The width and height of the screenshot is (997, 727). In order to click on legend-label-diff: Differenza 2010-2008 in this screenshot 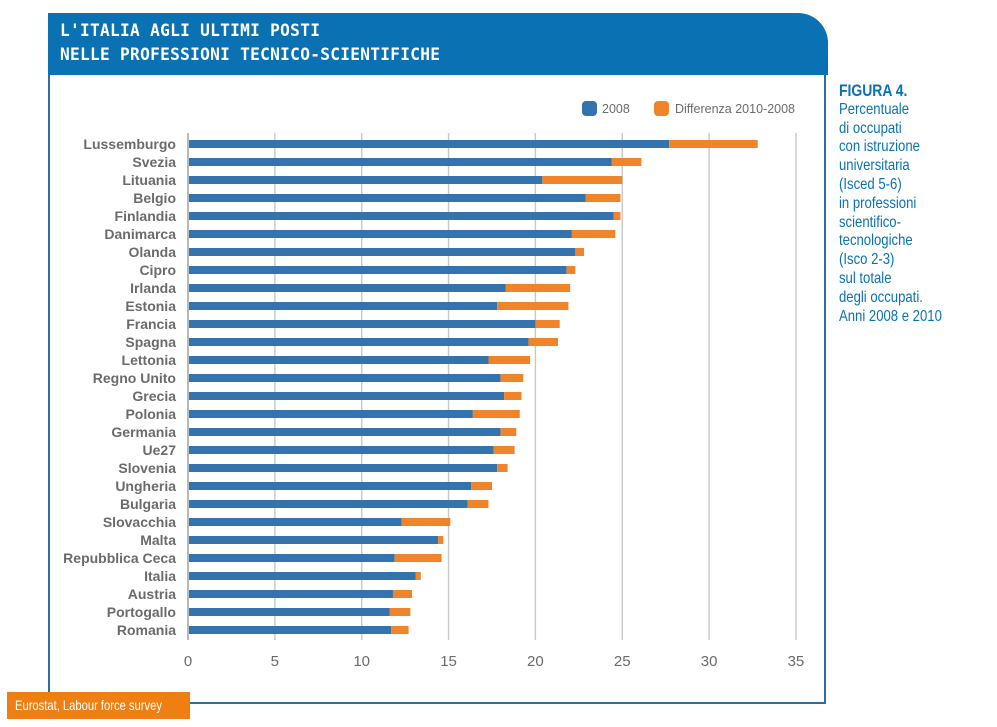, I will do `click(735, 109)`.